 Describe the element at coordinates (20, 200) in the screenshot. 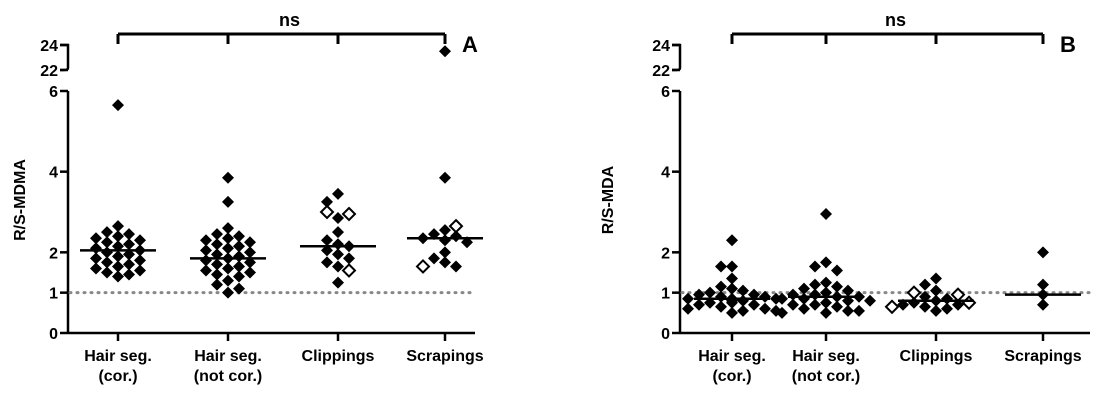

I see `y-axis-title: R/S-MDMA` at that location.